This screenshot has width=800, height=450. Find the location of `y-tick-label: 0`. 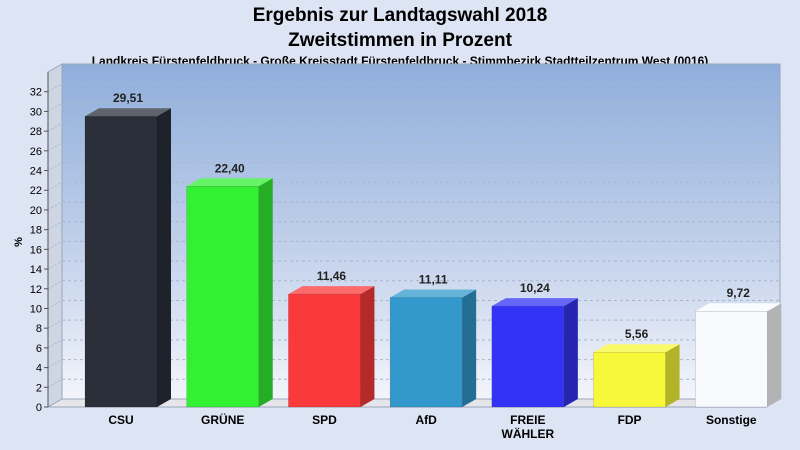

y-tick-label: 0 is located at coordinates (39, 408).